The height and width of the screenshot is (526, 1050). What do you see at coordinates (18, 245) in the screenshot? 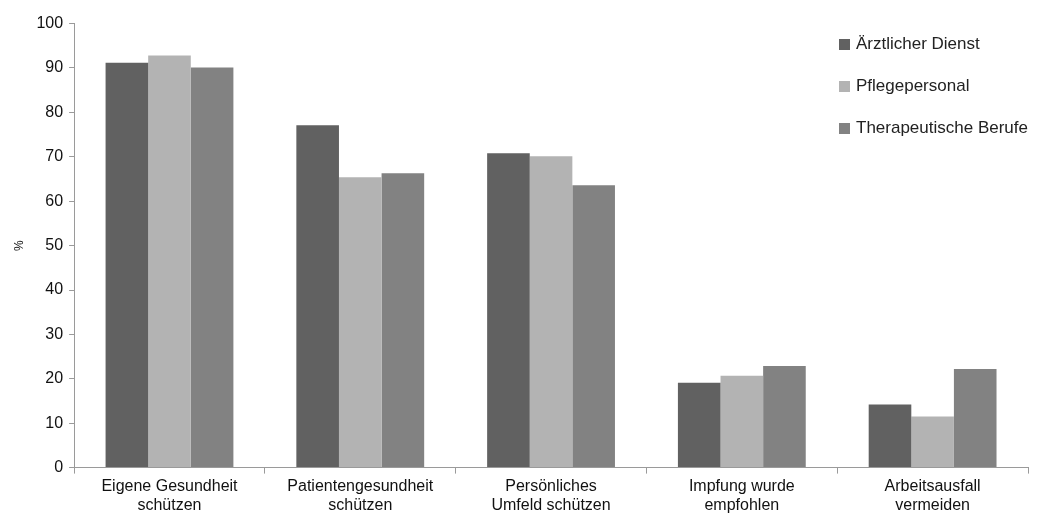
I see `y-axis-title: %` at bounding box center [18, 245].